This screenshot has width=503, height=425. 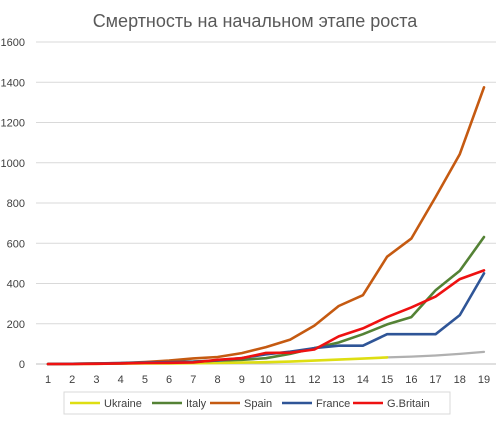 What do you see at coordinates (16, 204) in the screenshot?
I see `y-tick-label: 800` at bounding box center [16, 204].